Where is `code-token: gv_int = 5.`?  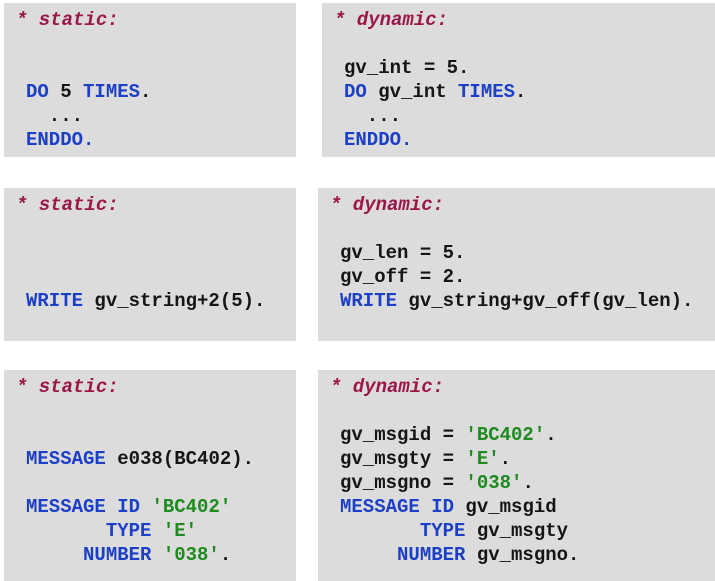
code-token: gv_int = 5. is located at coordinates (407, 68).